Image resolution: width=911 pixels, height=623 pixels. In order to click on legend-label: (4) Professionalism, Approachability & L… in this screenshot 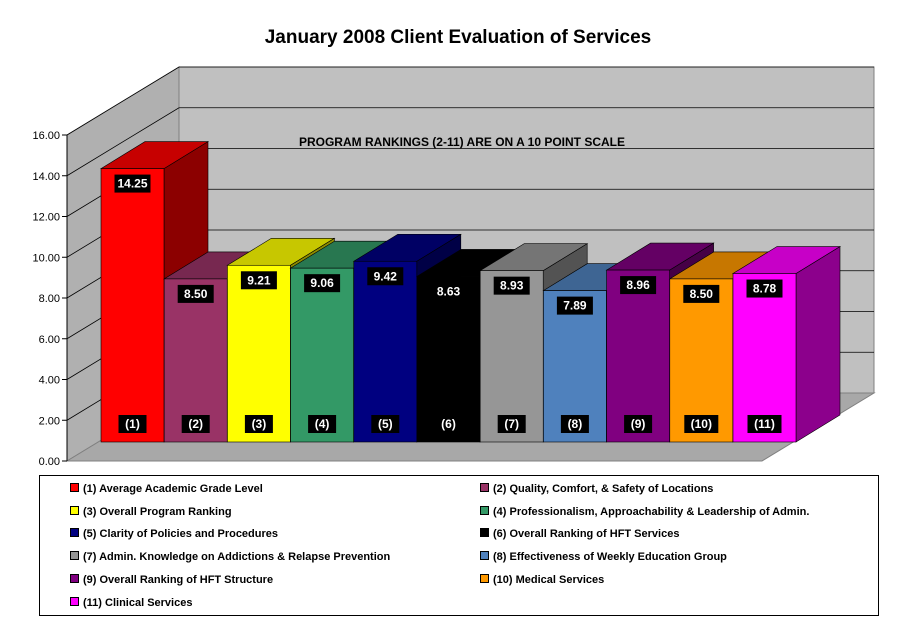, I will do `click(651, 511)`.